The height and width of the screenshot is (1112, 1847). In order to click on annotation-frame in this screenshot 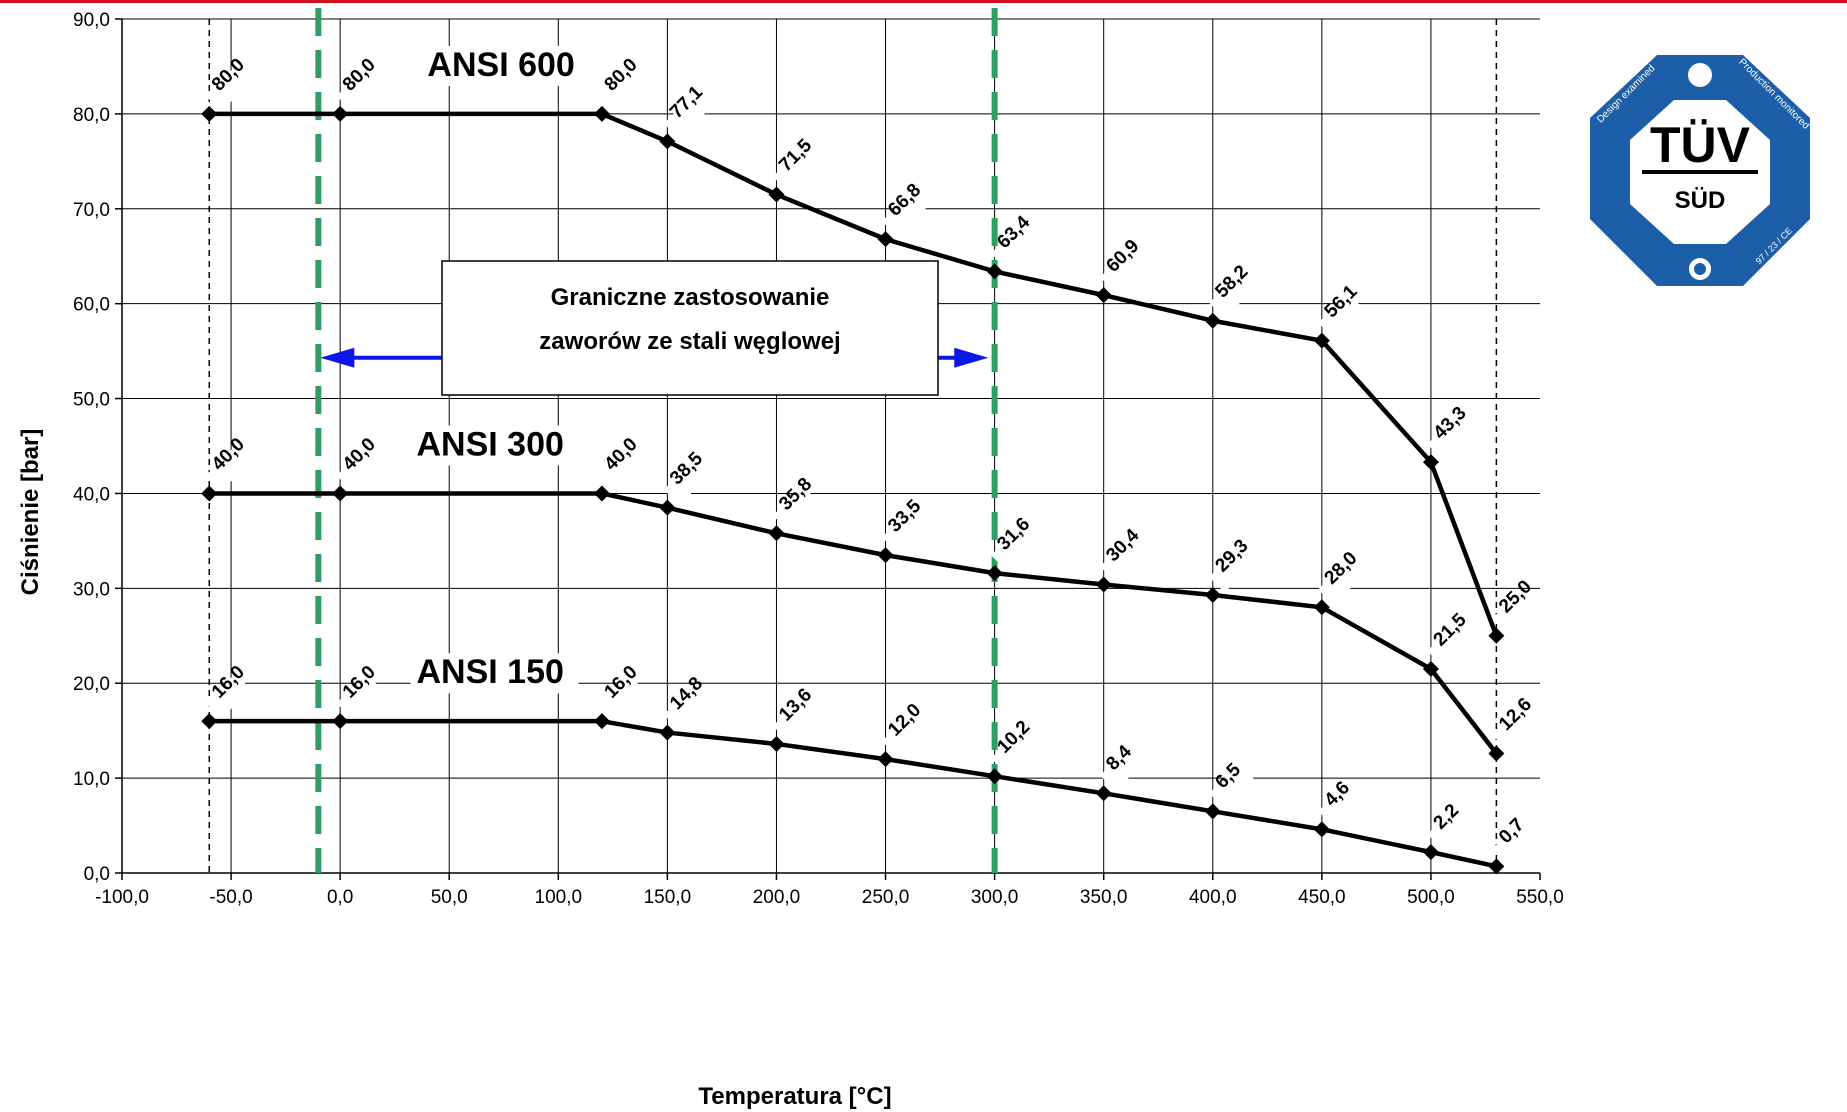, I will do `click(690, 328)`.